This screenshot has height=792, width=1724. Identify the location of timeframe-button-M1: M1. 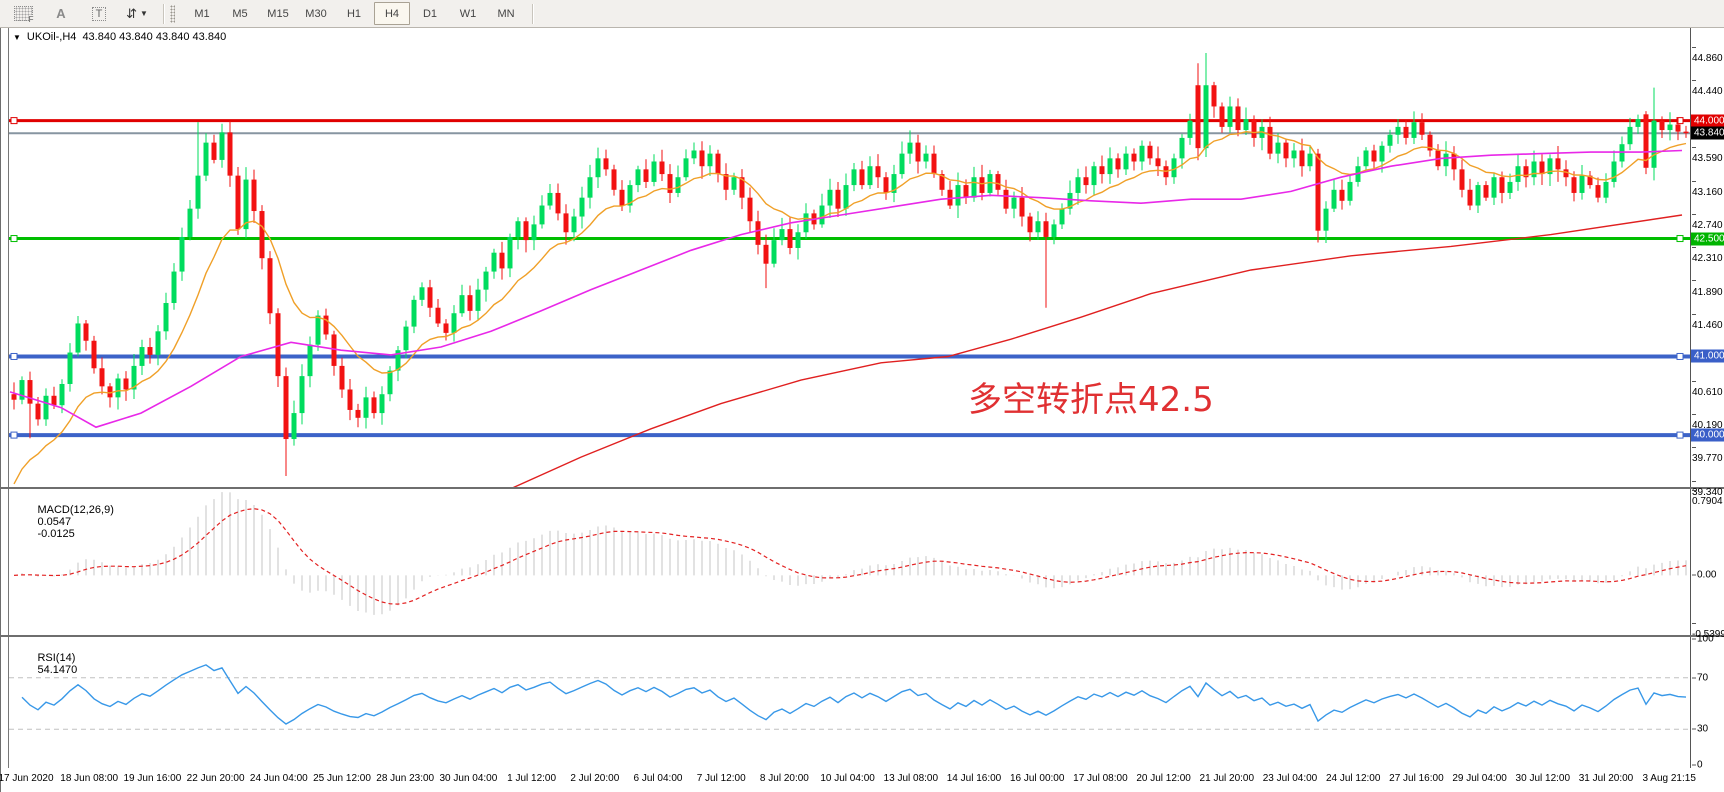
(202, 13).